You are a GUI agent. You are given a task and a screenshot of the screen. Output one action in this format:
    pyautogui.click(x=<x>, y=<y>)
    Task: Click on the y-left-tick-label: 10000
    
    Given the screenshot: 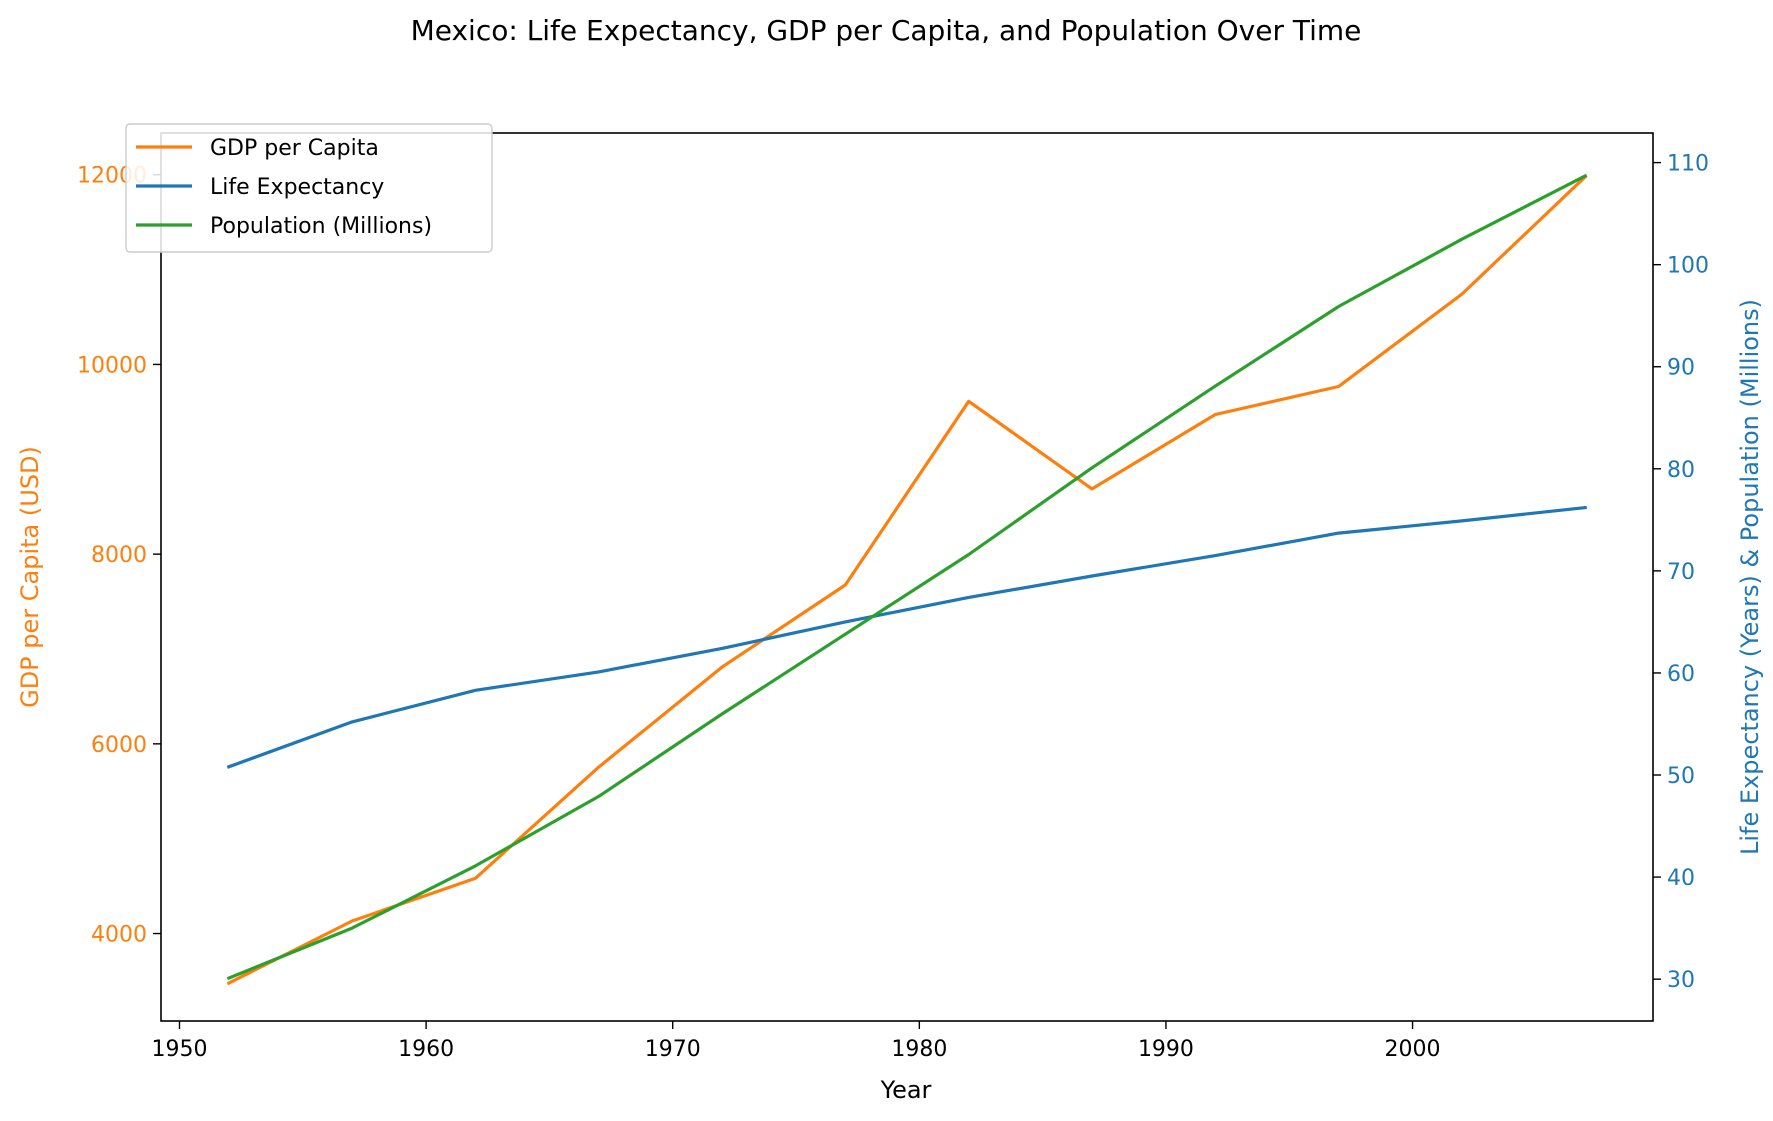 What is the action you would take?
    pyautogui.click(x=112, y=365)
    